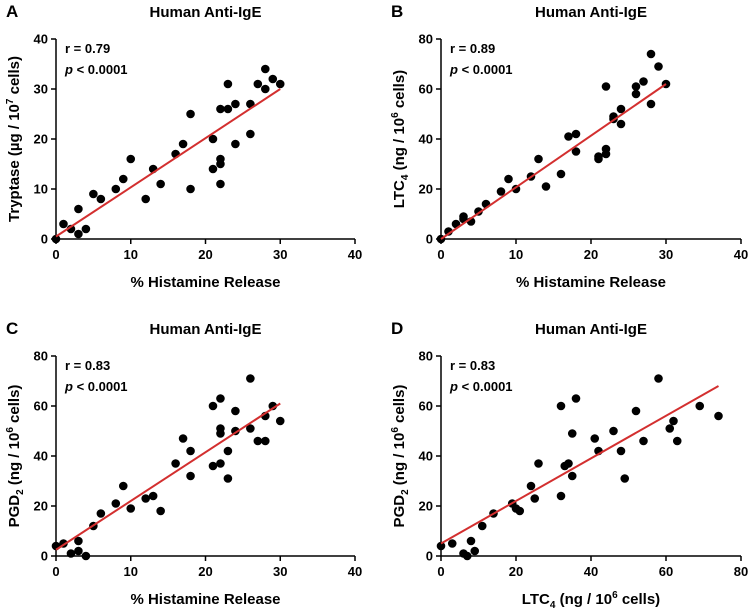 This screenshot has height=615, width=749. I want to click on panel-c-x-axis-label: % Histamine Release, so click(205, 599).